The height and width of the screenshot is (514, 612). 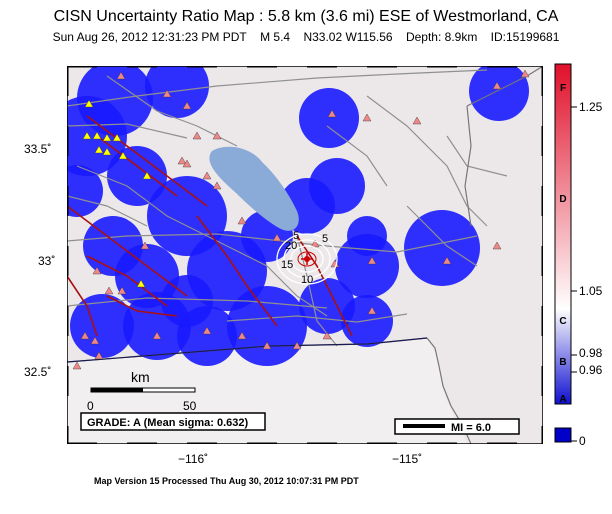 What do you see at coordinates (563, 88) in the screenshot?
I see `grade-letter: F` at bounding box center [563, 88].